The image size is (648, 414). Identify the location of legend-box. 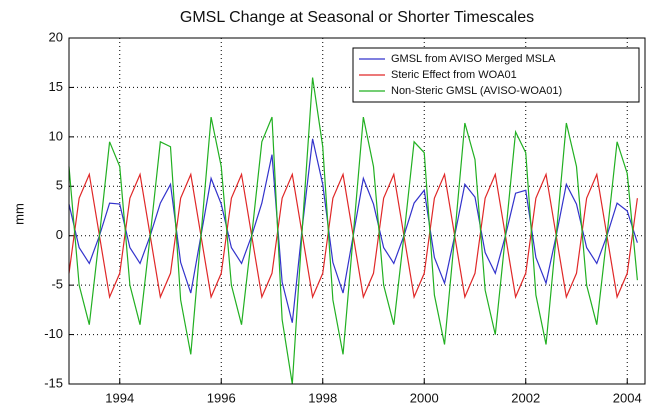
(496, 75).